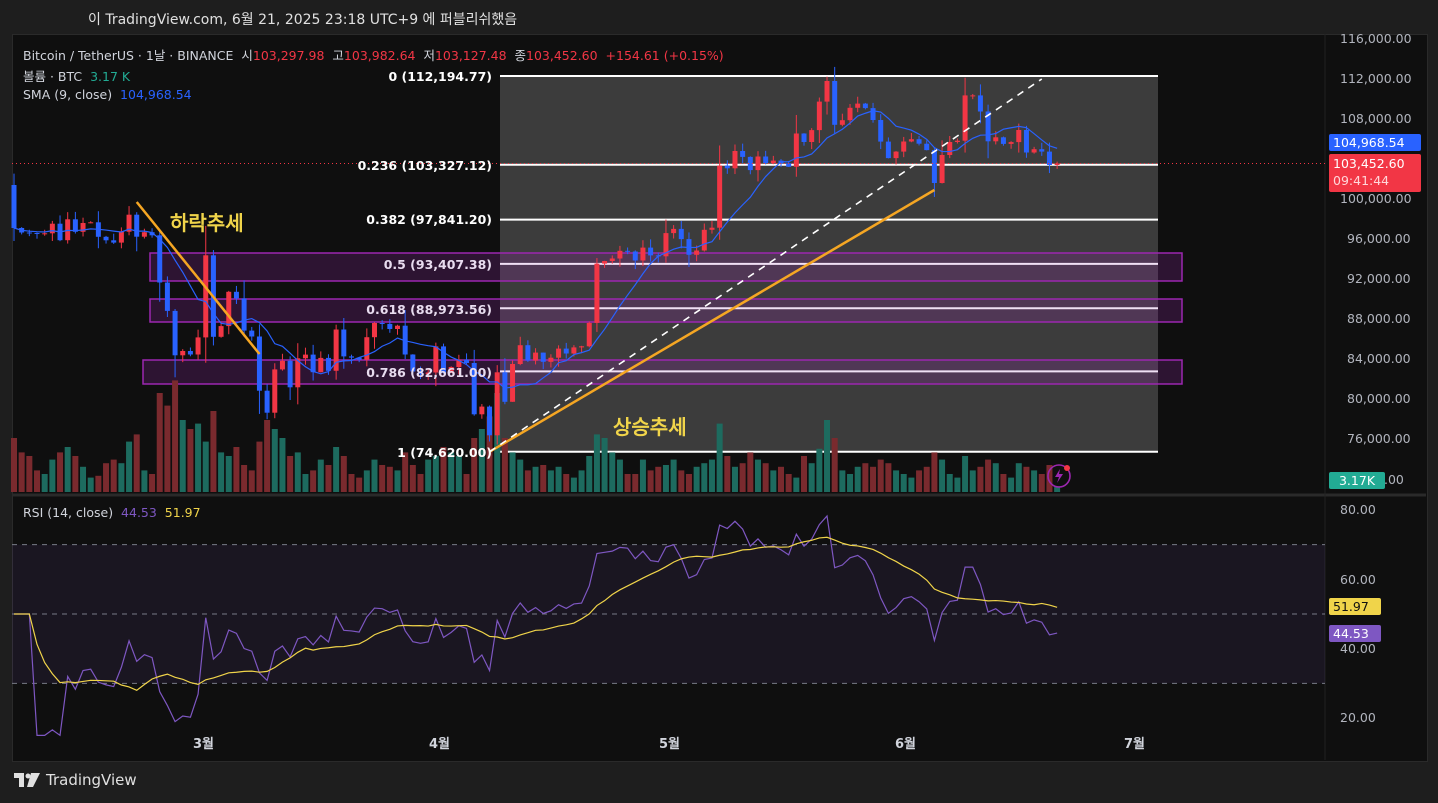  I want to click on rsi-legend: RSI (14, close) 44.53 51.97, so click(112, 512).